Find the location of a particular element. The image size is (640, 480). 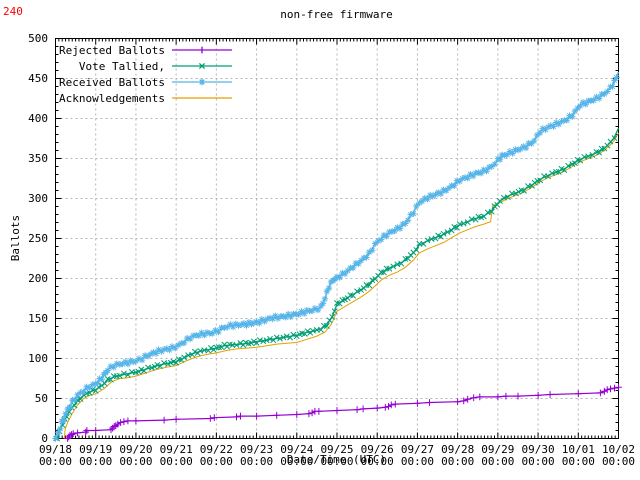

x-tick-label: 09/30 00:00 is located at coordinates (538, 455).